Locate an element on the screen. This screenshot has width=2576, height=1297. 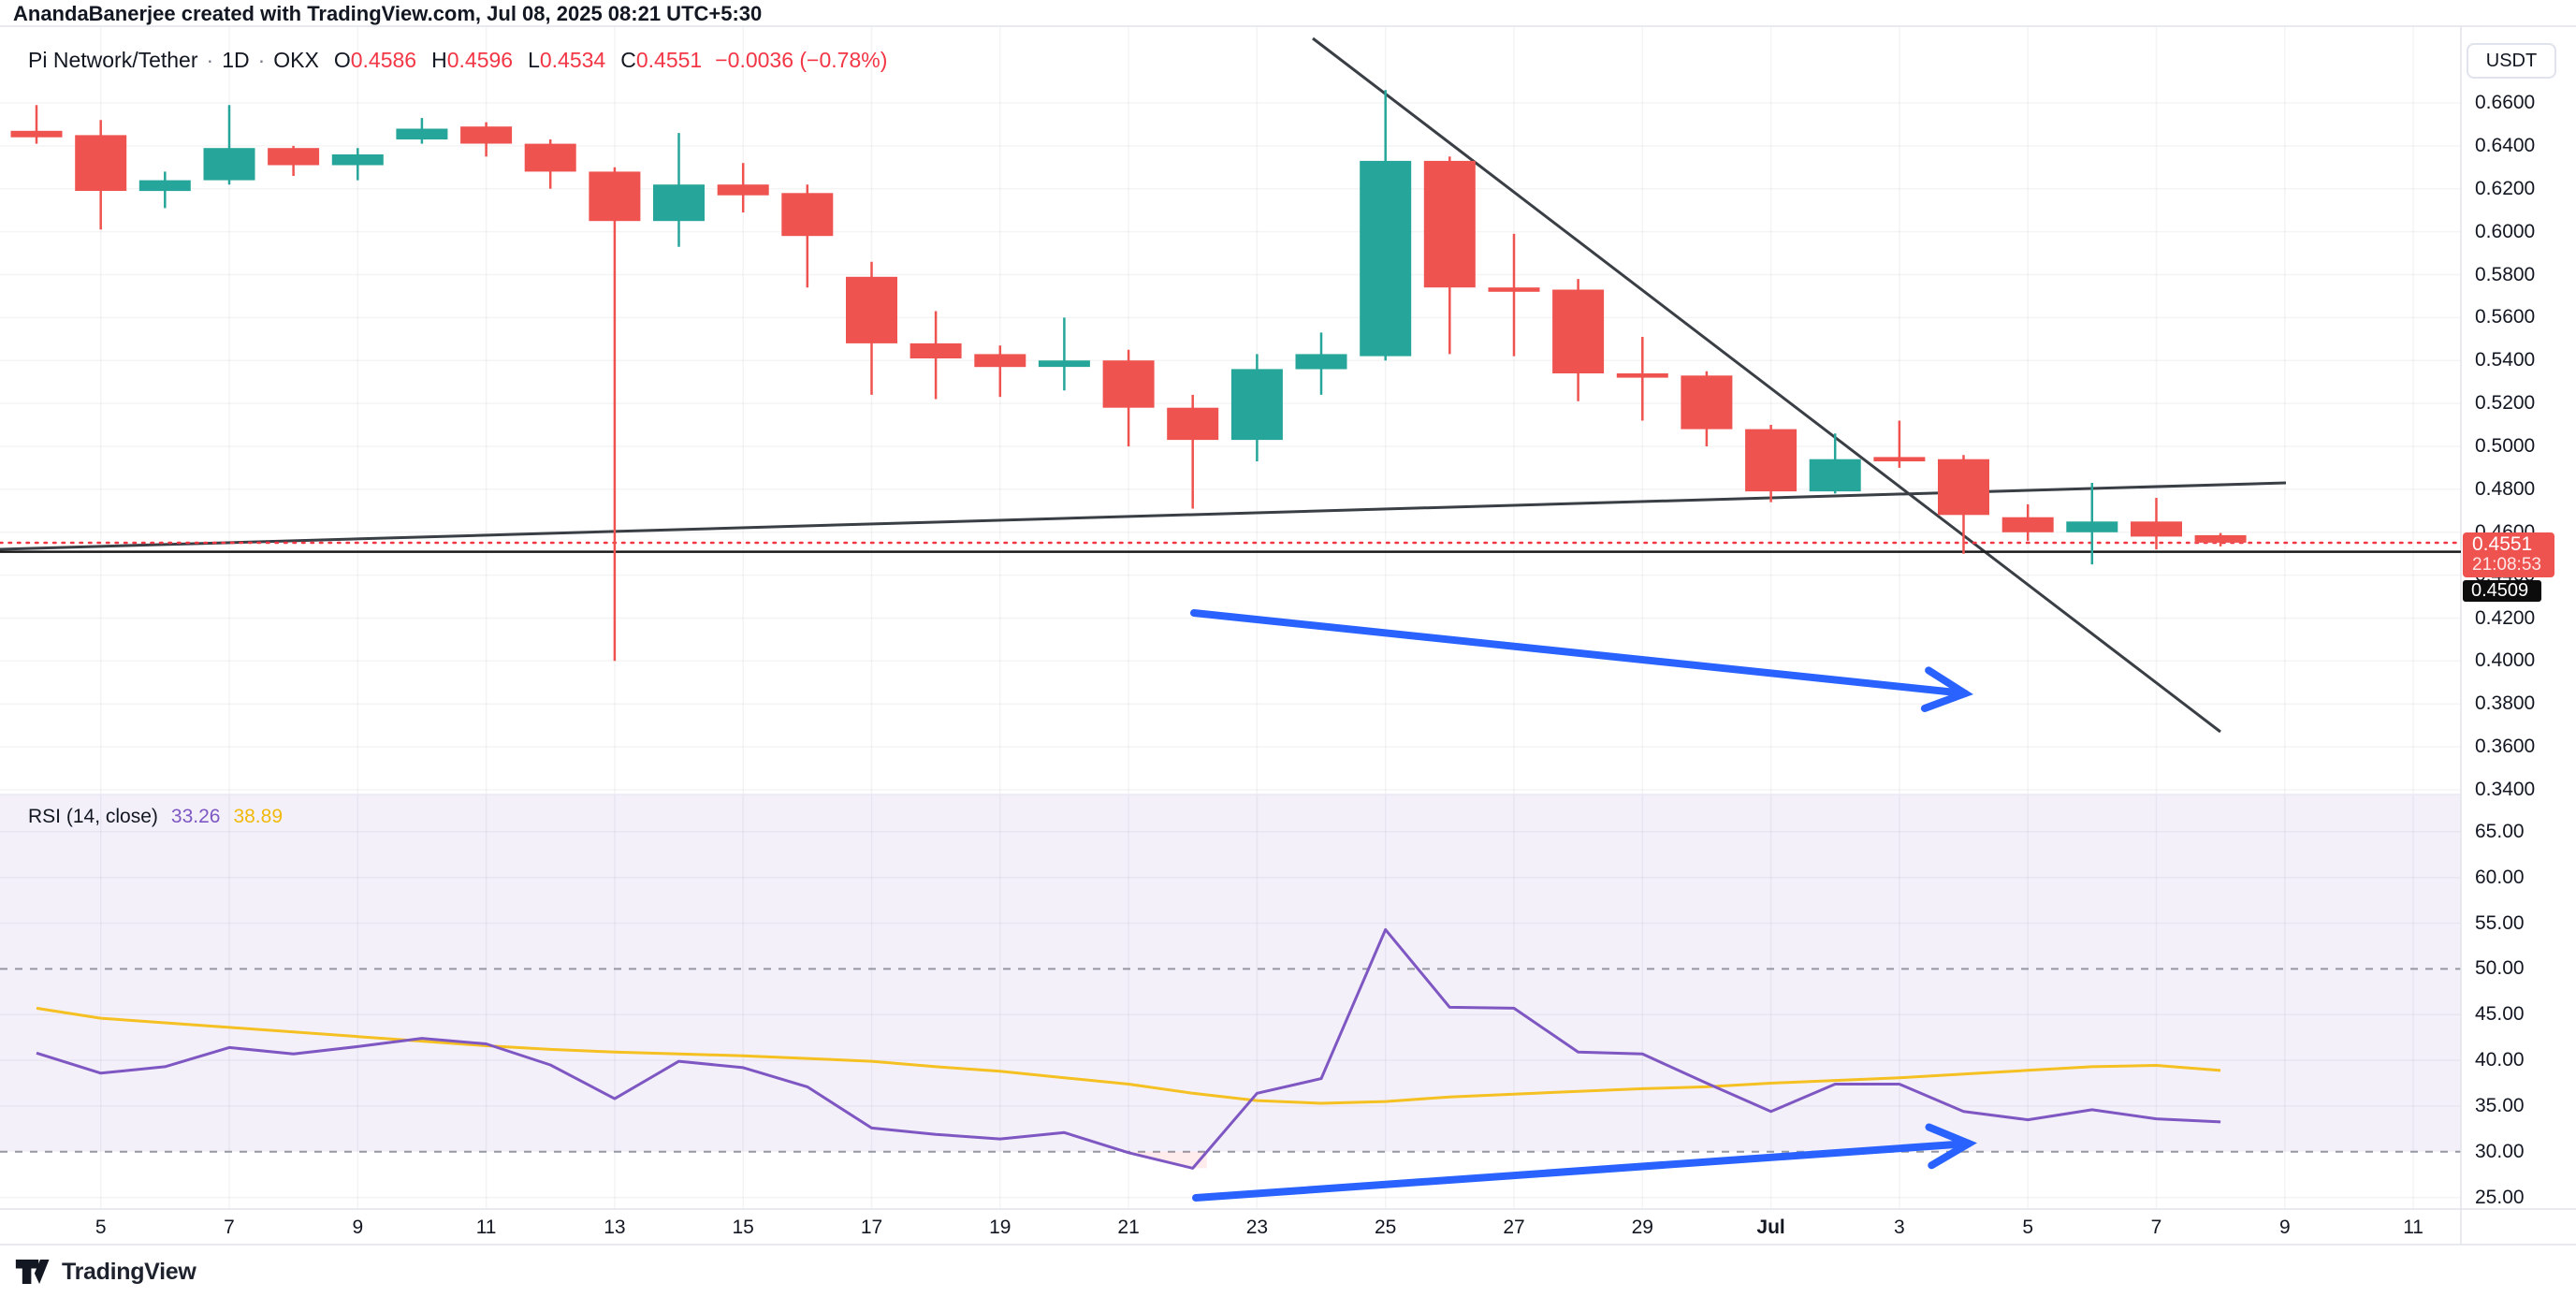
rsi-title: RSI (14, close) is located at coordinates (93, 817).